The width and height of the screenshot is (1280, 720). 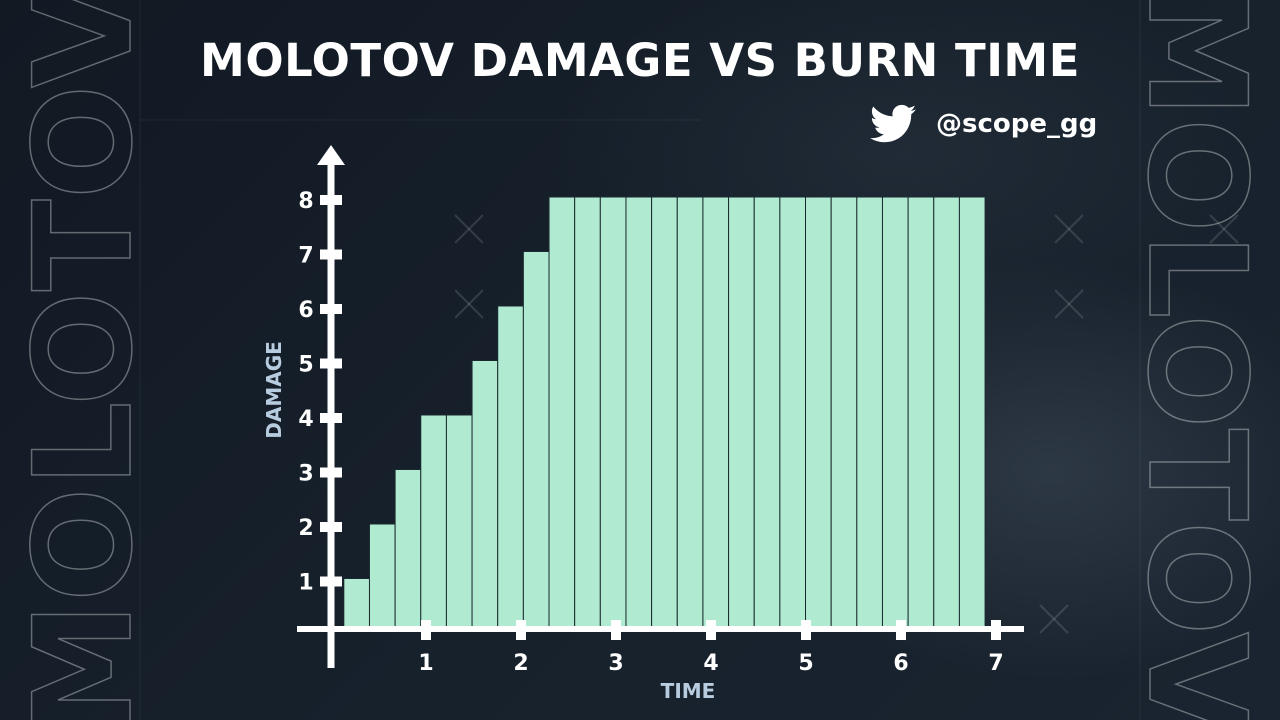 What do you see at coordinates (305, 419) in the screenshot?
I see `y-tick-label-4: 4` at bounding box center [305, 419].